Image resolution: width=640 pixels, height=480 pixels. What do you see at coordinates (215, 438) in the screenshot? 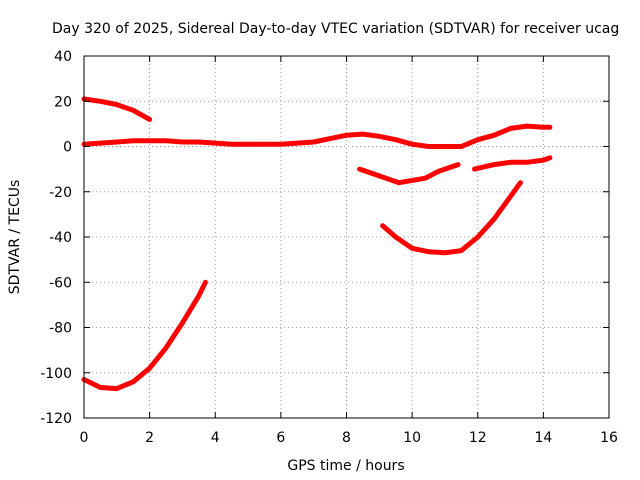
I see `x-tick-label: 4` at bounding box center [215, 438].